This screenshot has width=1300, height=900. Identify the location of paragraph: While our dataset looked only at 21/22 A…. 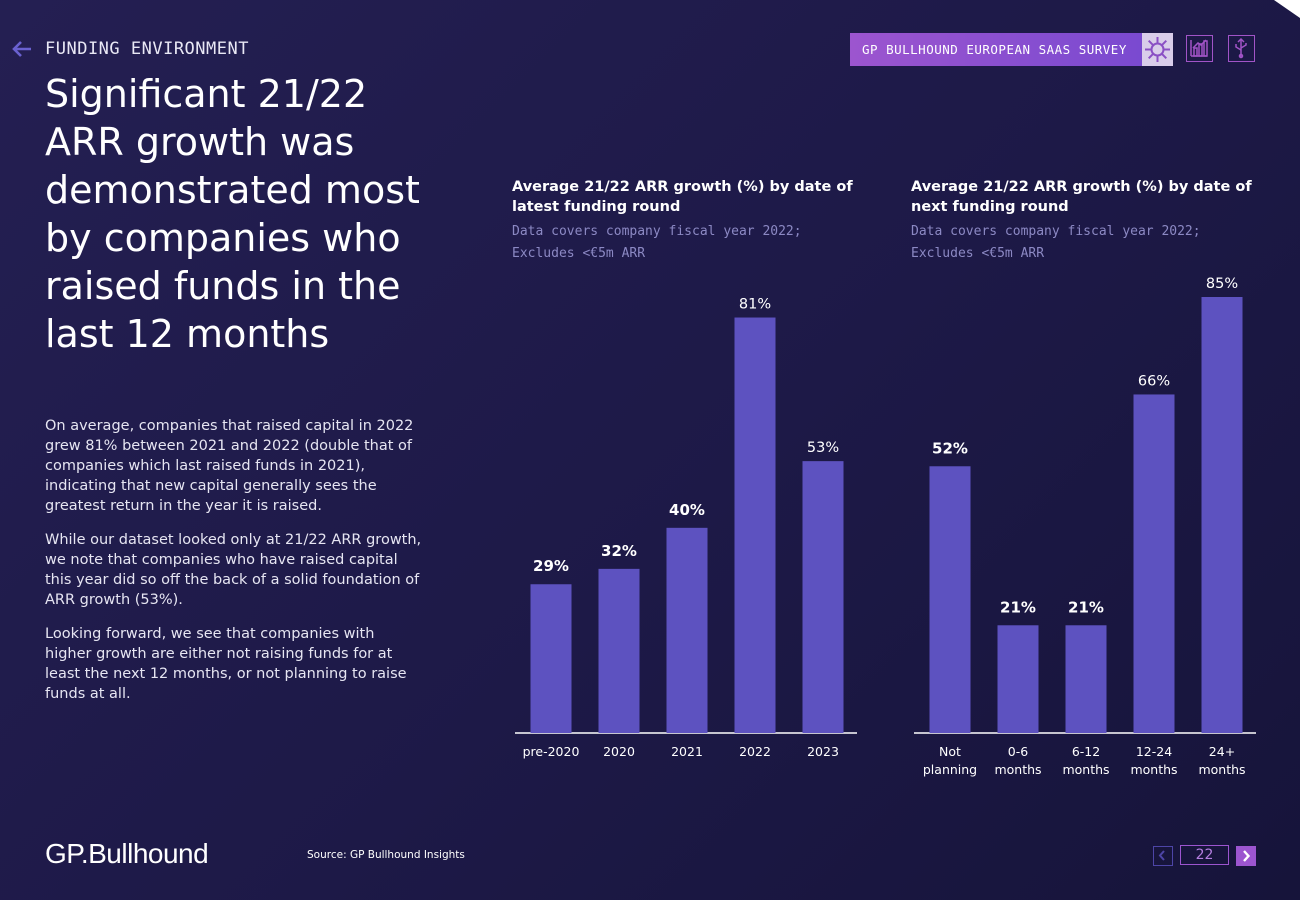
(233, 570).